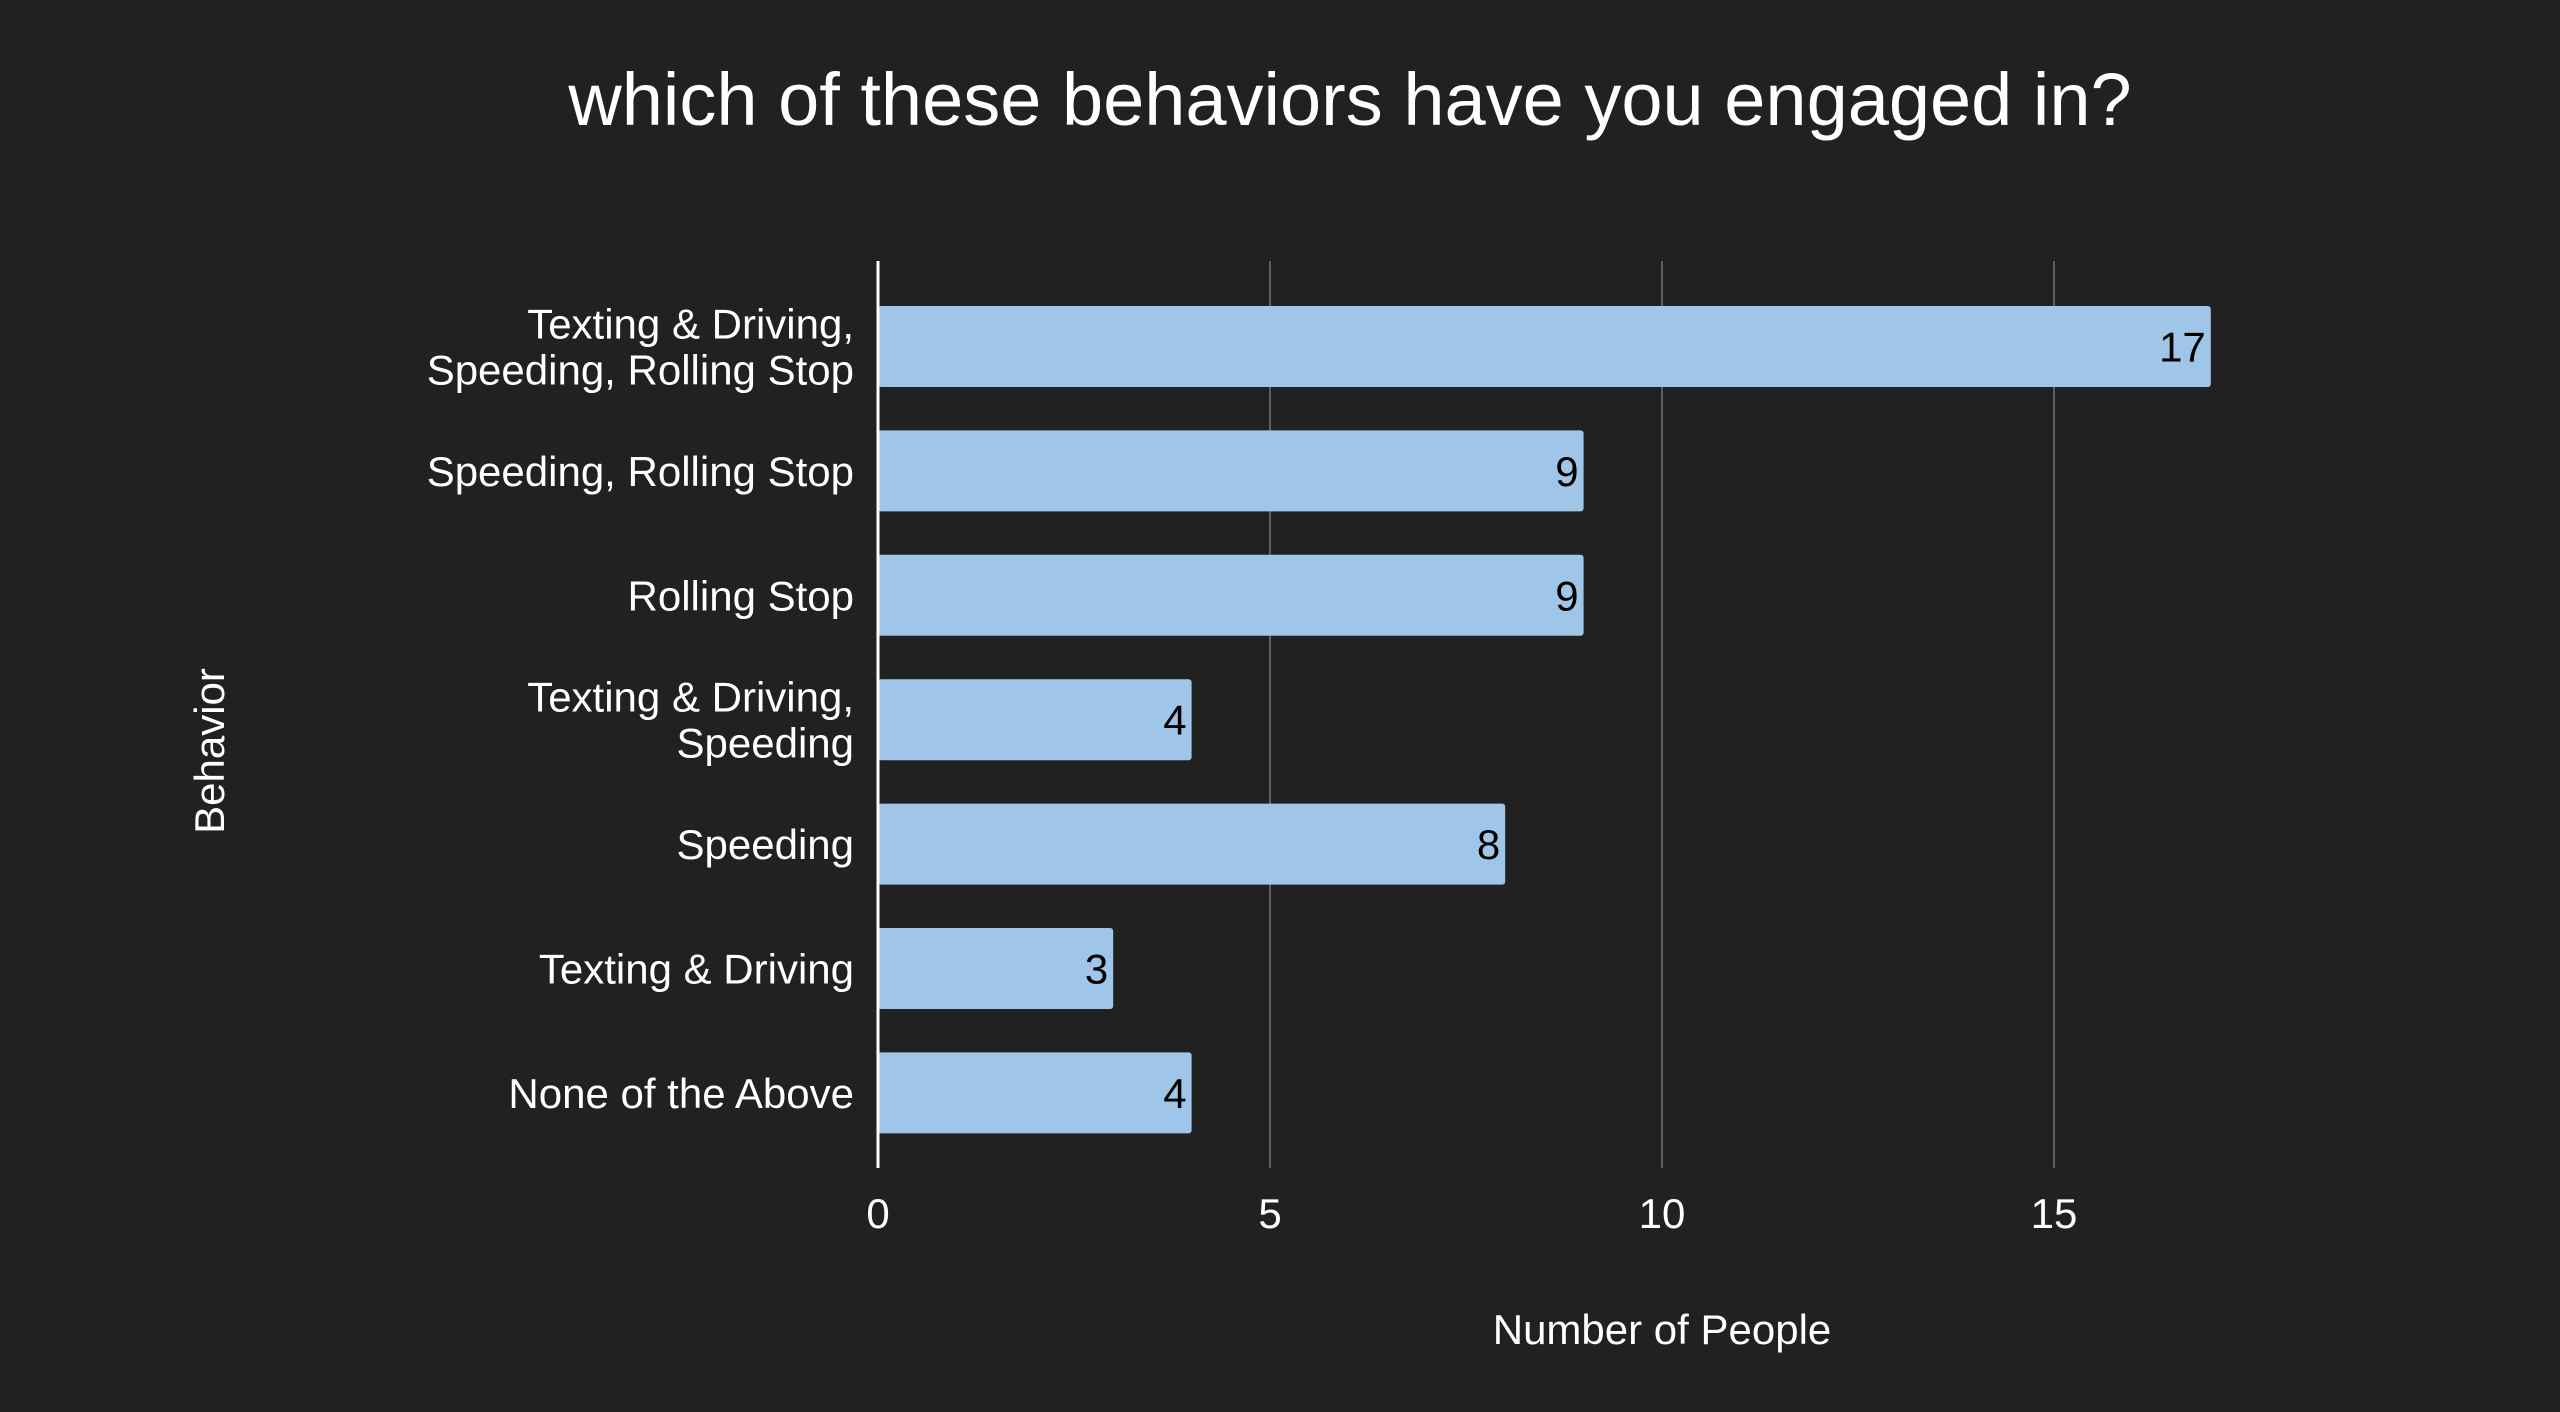 This screenshot has width=2560, height=1412. What do you see at coordinates (1662, 1329) in the screenshot?
I see `x-axis-label: Number of People` at bounding box center [1662, 1329].